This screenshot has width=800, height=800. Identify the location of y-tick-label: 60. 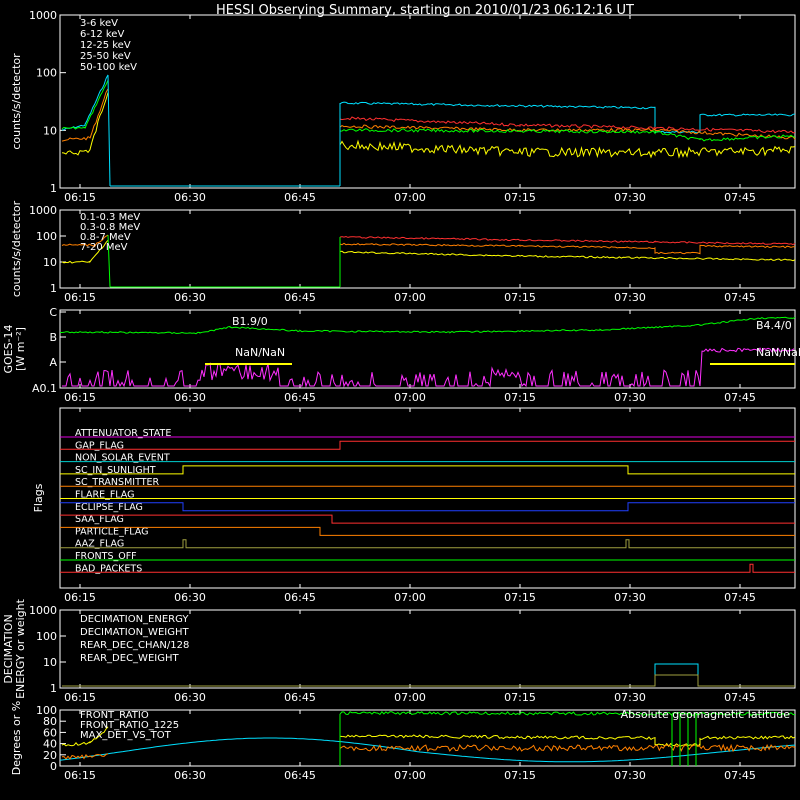
(50, 732).